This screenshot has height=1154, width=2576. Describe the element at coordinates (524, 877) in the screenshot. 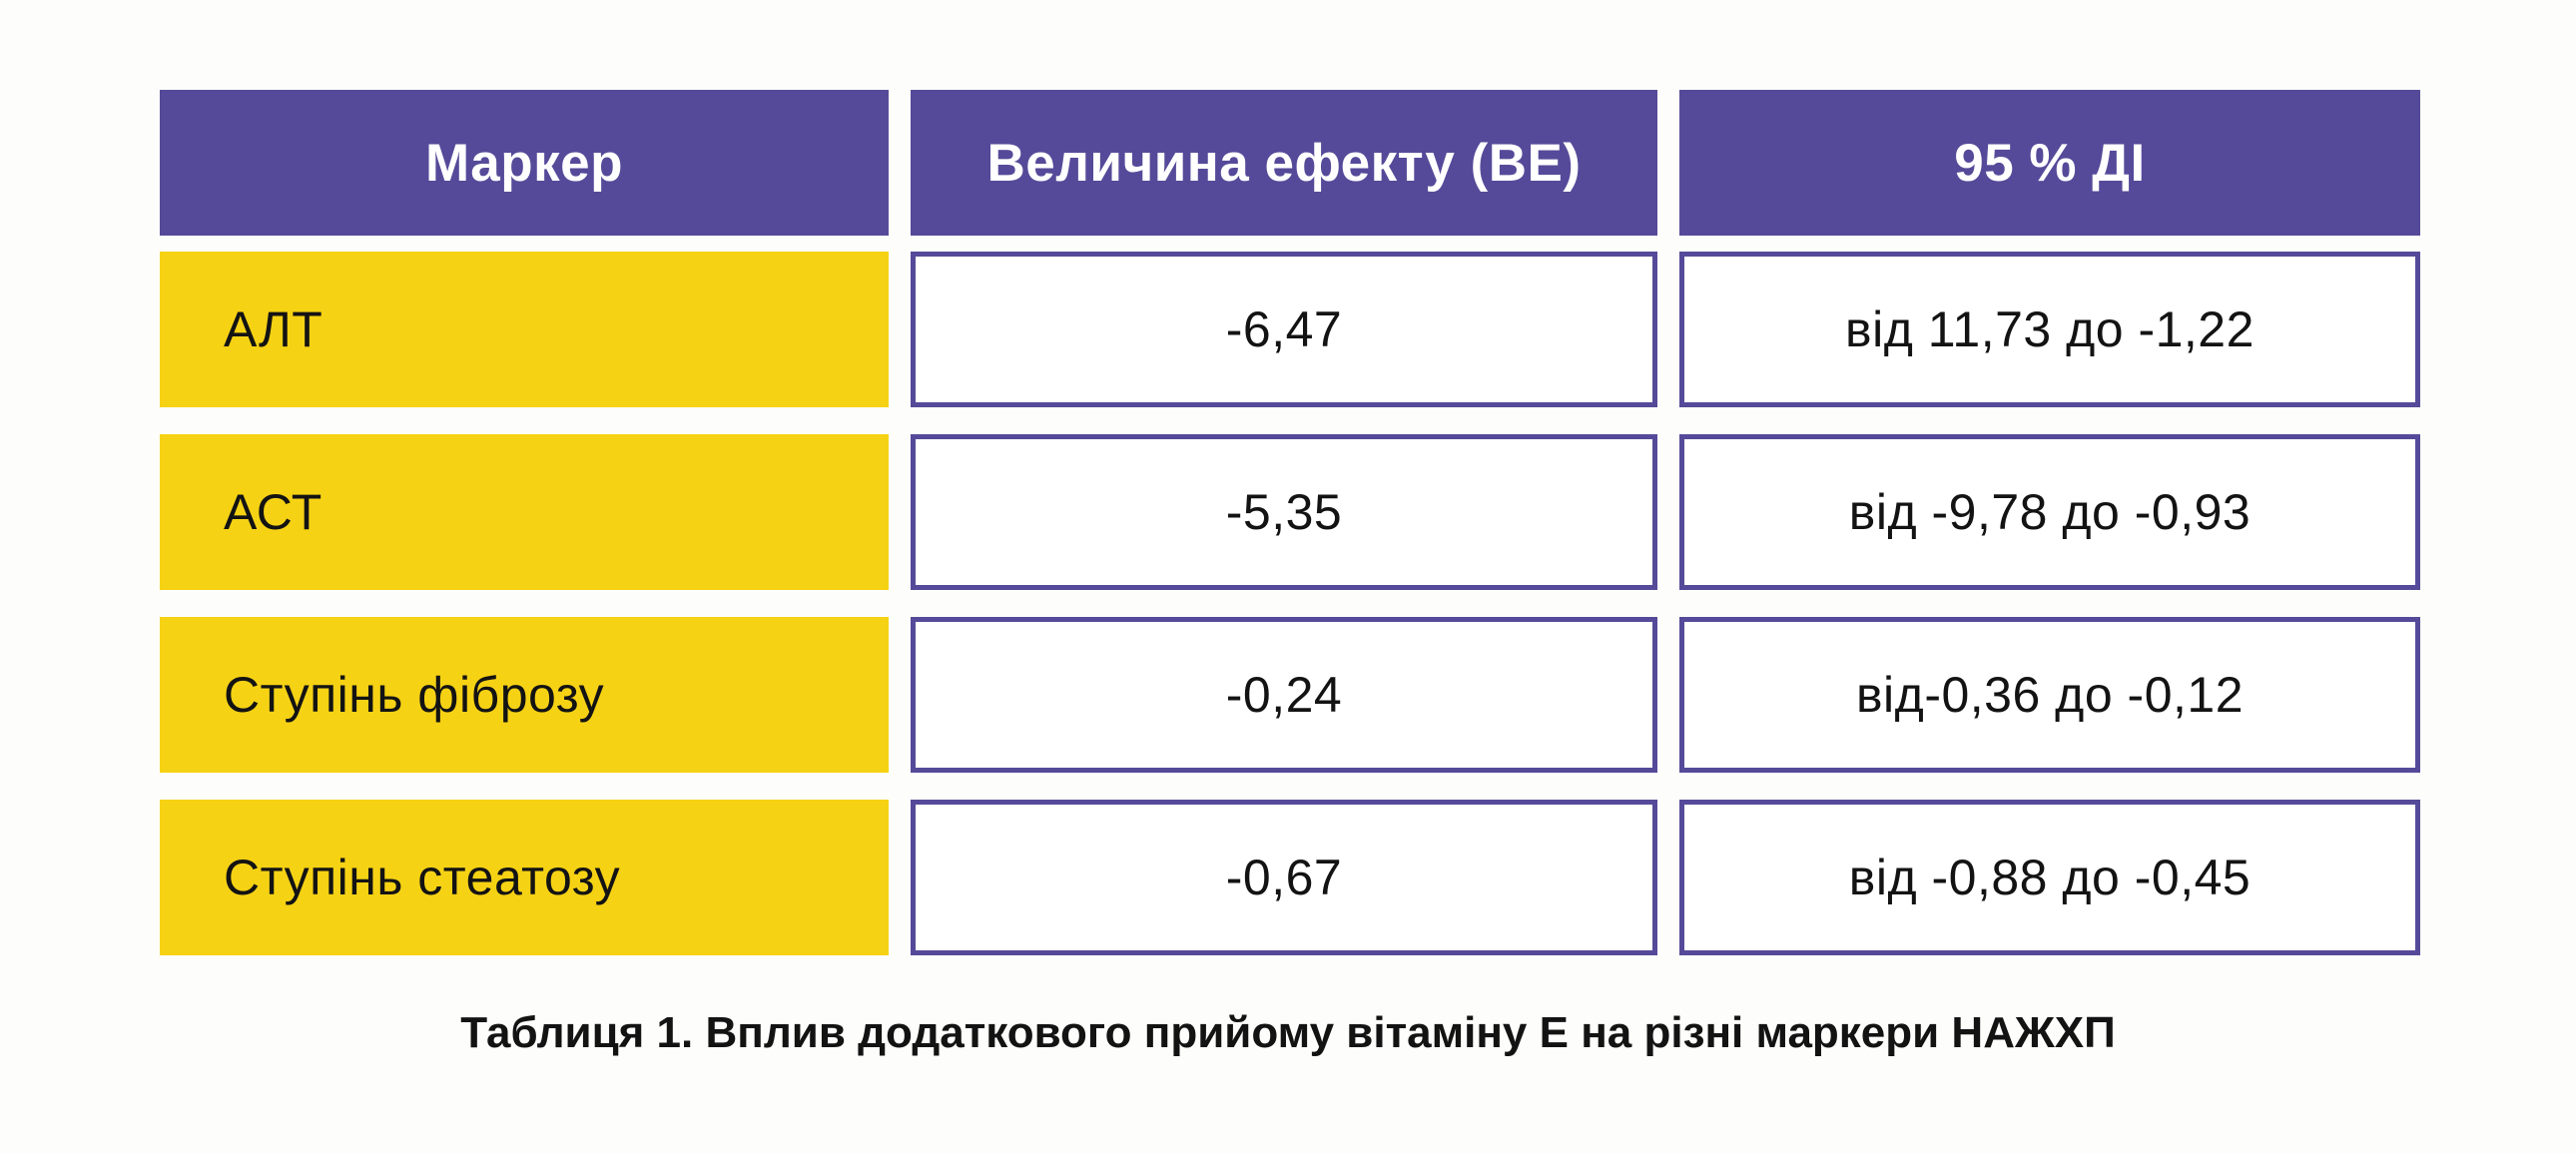

I see `row-steatosis-marker-cell: Ступінь стеатозу` at that location.